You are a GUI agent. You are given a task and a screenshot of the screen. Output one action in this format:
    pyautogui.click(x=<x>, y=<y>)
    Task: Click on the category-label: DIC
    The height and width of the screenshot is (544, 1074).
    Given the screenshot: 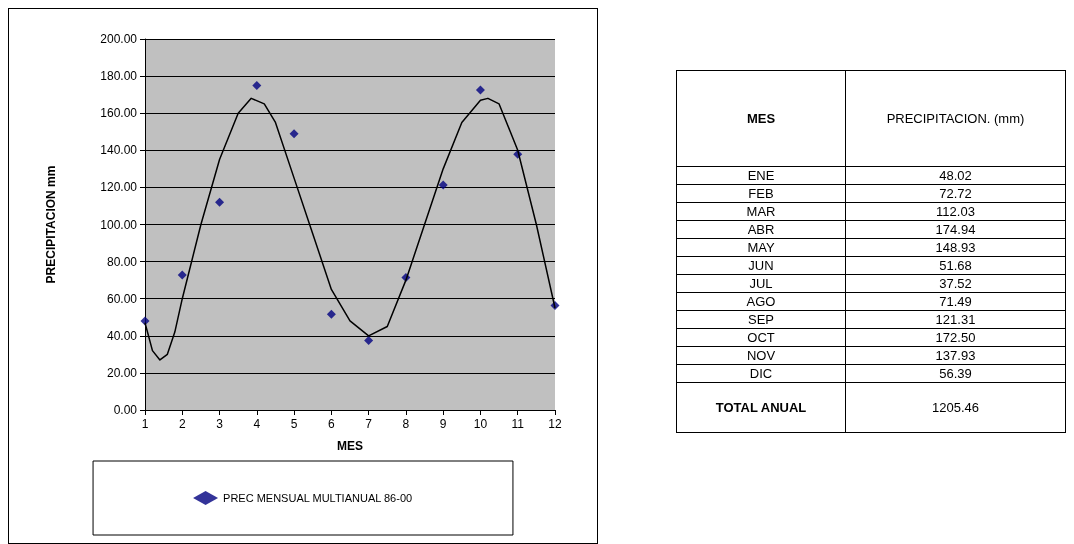 What is the action you would take?
    pyautogui.click(x=761, y=373)
    